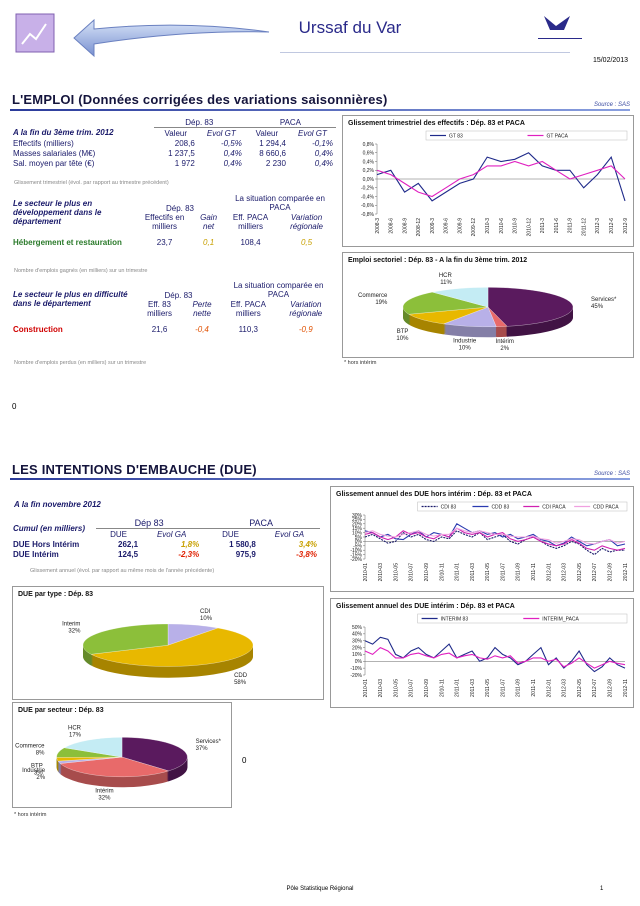 The image size is (640, 906). What do you see at coordinates (356, 676) in the screenshot?
I see `y-tick-label: -20%` at bounding box center [356, 676].